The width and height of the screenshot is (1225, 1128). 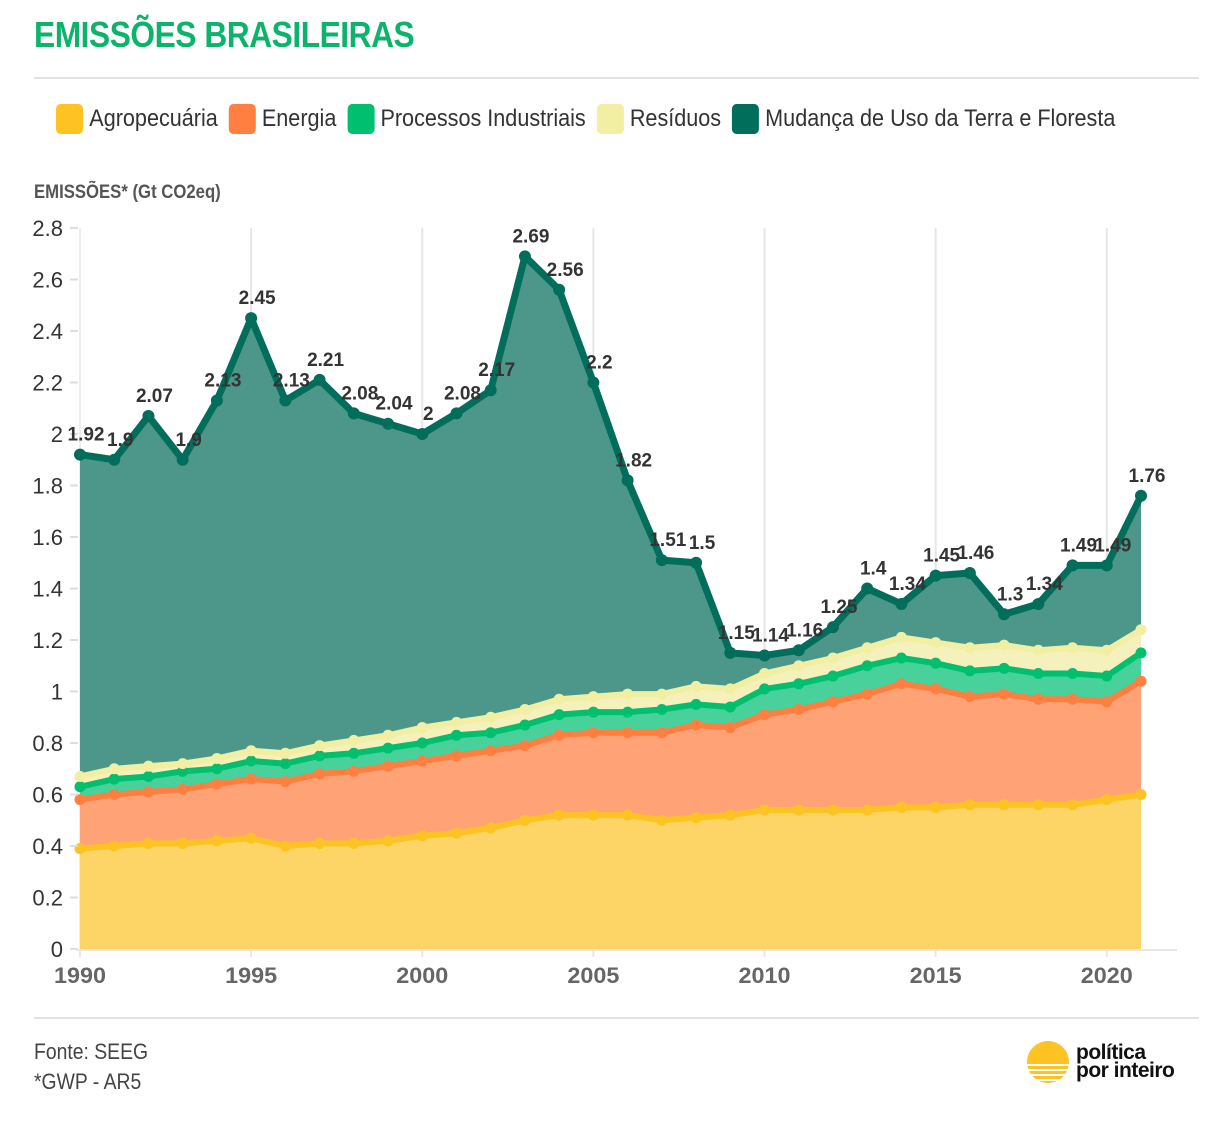 I want to click on chart-title: EMISSÕES BRASILEIRAS, so click(x=224, y=34).